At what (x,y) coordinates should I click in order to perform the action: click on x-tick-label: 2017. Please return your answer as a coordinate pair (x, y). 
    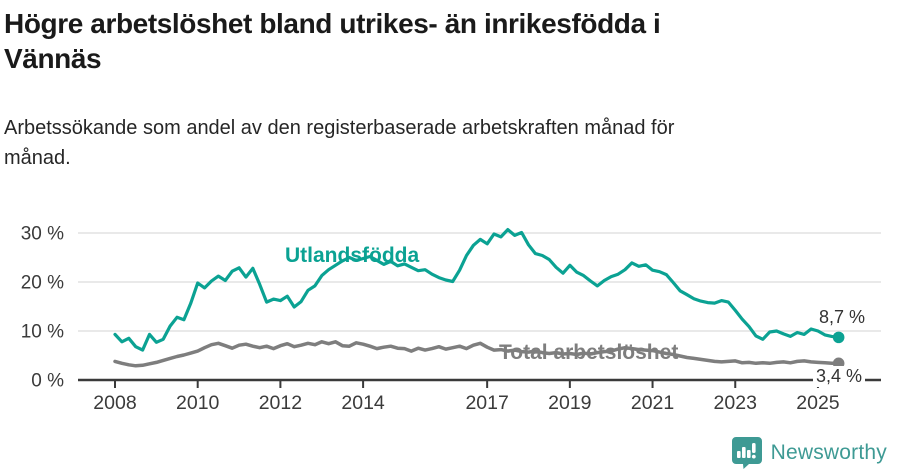
    Looking at the image, I should click on (486, 403).